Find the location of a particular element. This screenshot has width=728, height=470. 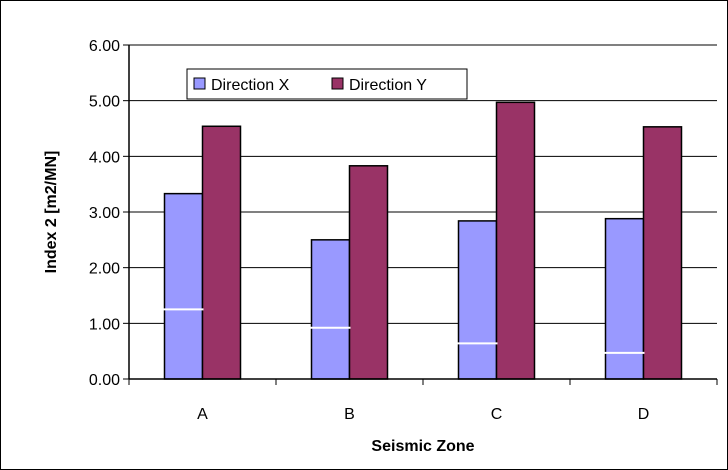

bar-direction-y-d is located at coordinates (662, 253).